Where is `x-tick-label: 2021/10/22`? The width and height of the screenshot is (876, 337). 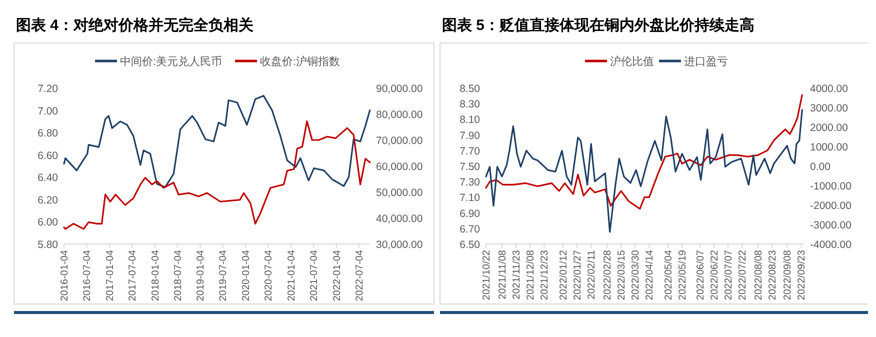
x-tick-label: 2021/10/22 is located at coordinates (487, 275).